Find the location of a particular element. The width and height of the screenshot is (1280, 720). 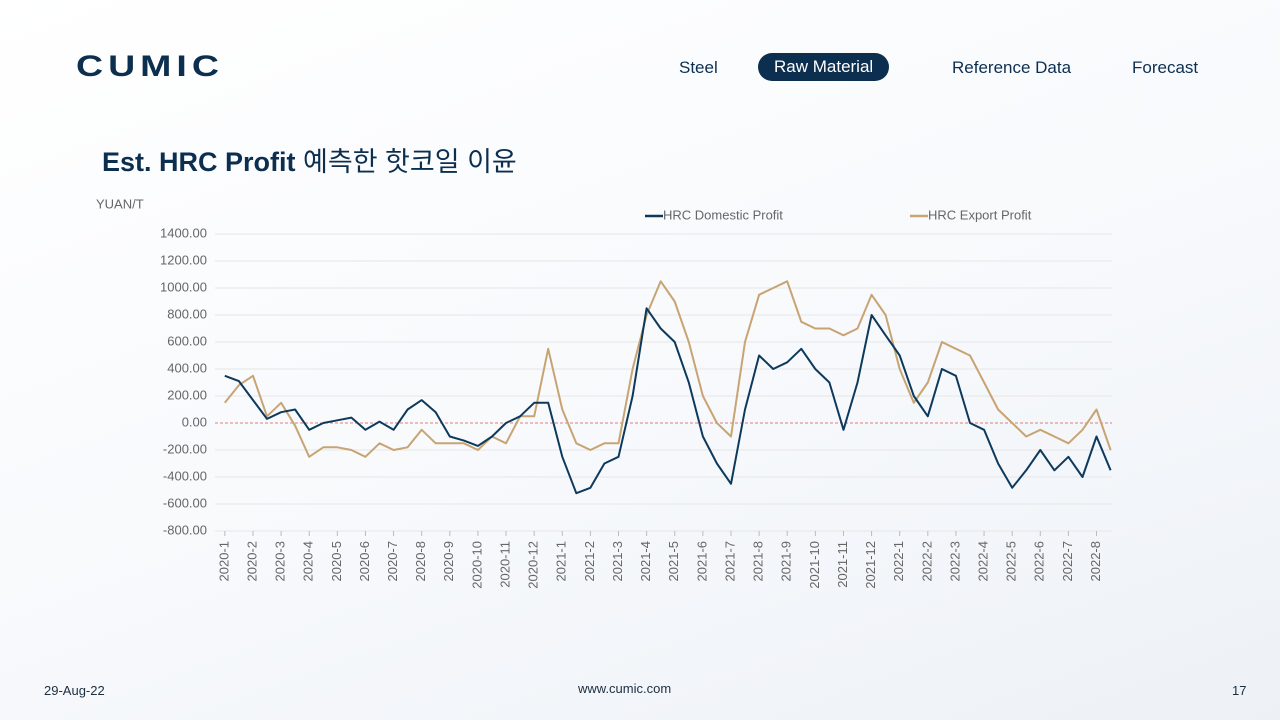

x-tick-label: 2020-5 is located at coordinates (336, 561).